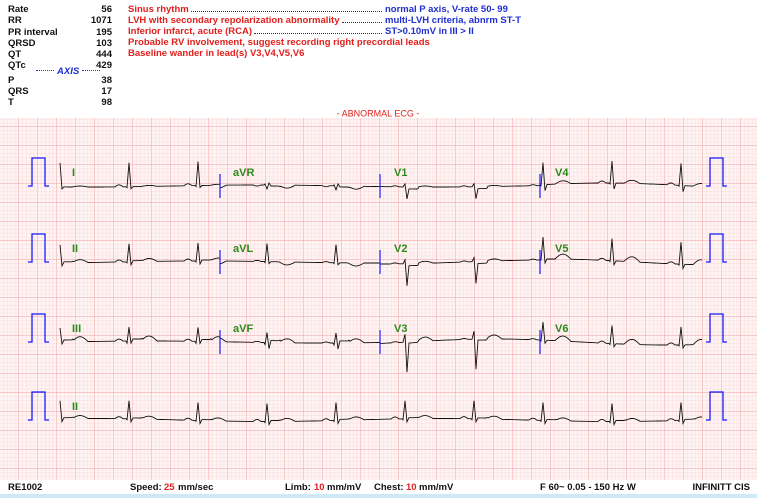 The image size is (757, 498). What do you see at coordinates (158, 9) in the screenshot?
I see `statement: Sinus rhythm` at bounding box center [158, 9].